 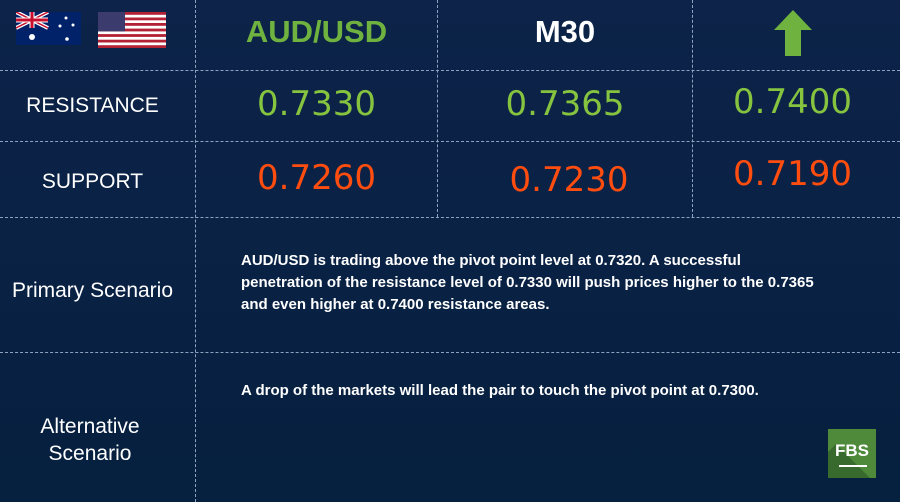 I want to click on support-value-2: 0.7230, so click(x=569, y=180).